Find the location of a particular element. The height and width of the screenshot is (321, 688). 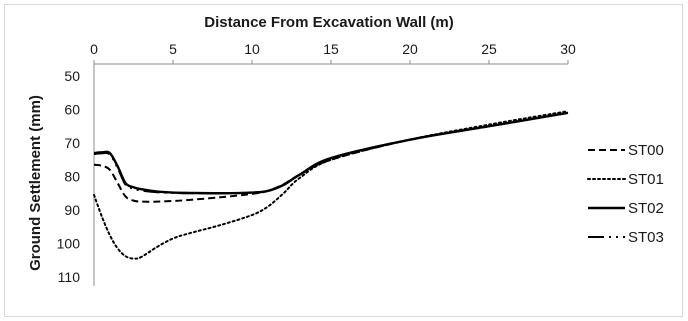

legend-label-st00: ST00 is located at coordinates (646, 150).